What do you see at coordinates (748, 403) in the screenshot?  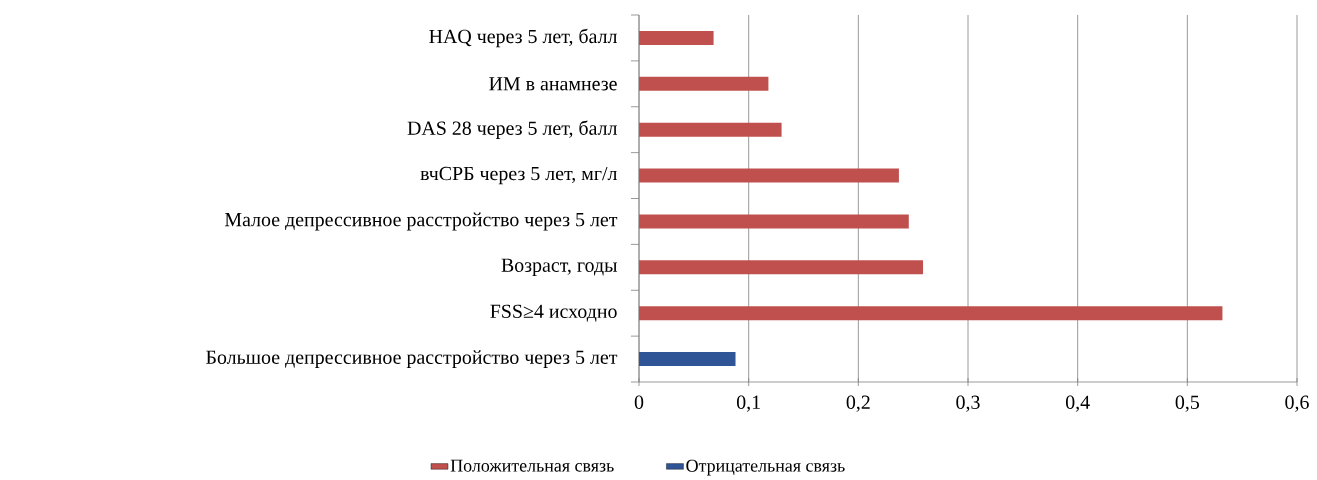 I see `x-tick-label: 0,1` at bounding box center [748, 403].